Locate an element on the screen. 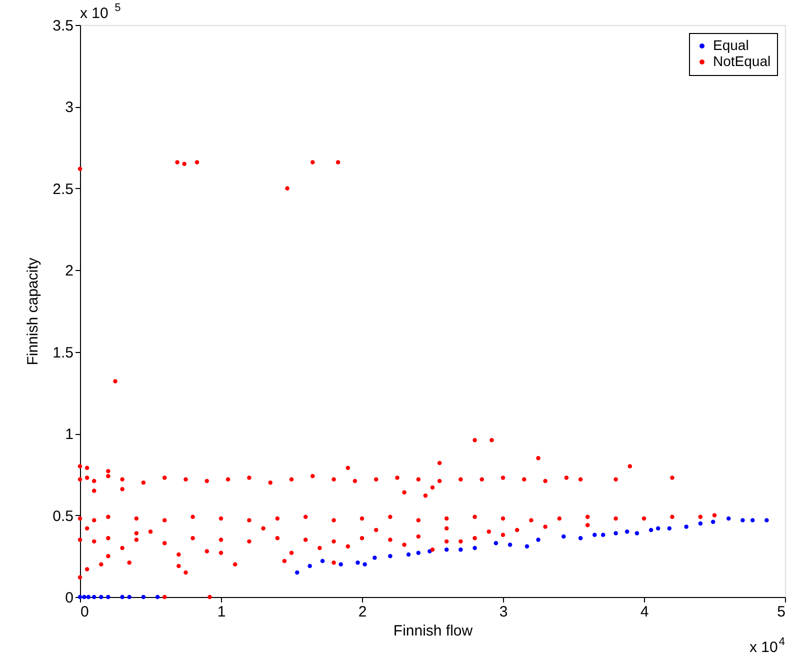 Image resolution: width=794 pixels, height=668 pixels. x-tick-label: 4 is located at coordinates (644, 612).